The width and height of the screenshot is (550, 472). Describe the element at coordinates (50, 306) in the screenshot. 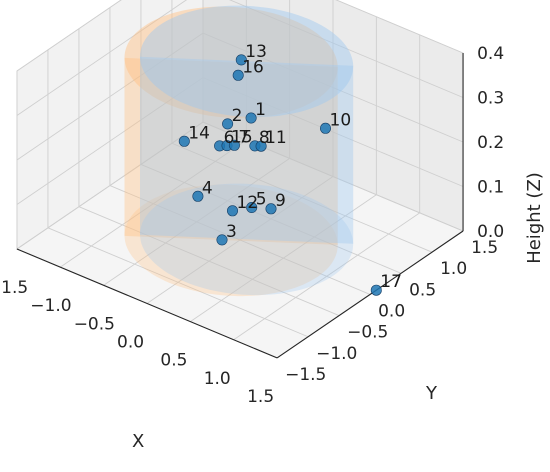

I see `x-tick-label: −1.0` at that location.